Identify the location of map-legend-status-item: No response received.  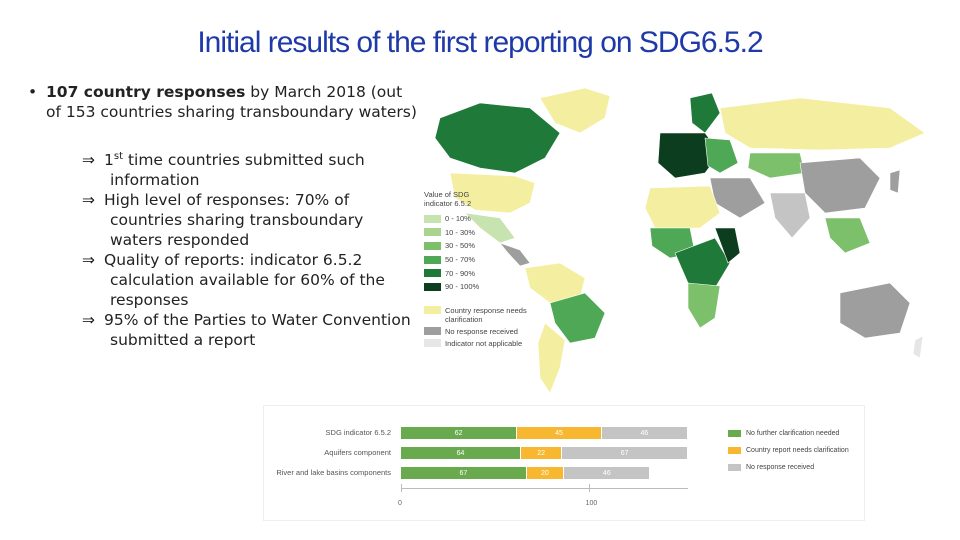
(475, 331).